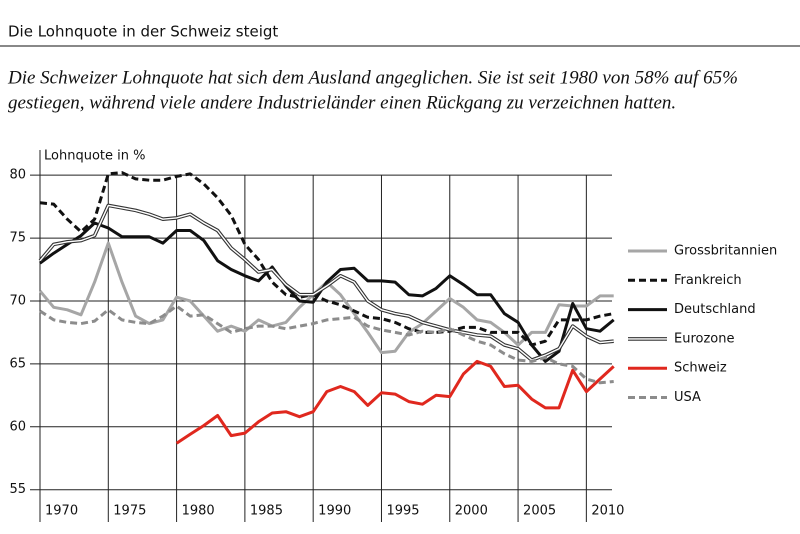 This screenshot has width=800, height=534. Describe the element at coordinates (700, 368) in the screenshot. I see `legend-label: Schweiz` at that location.